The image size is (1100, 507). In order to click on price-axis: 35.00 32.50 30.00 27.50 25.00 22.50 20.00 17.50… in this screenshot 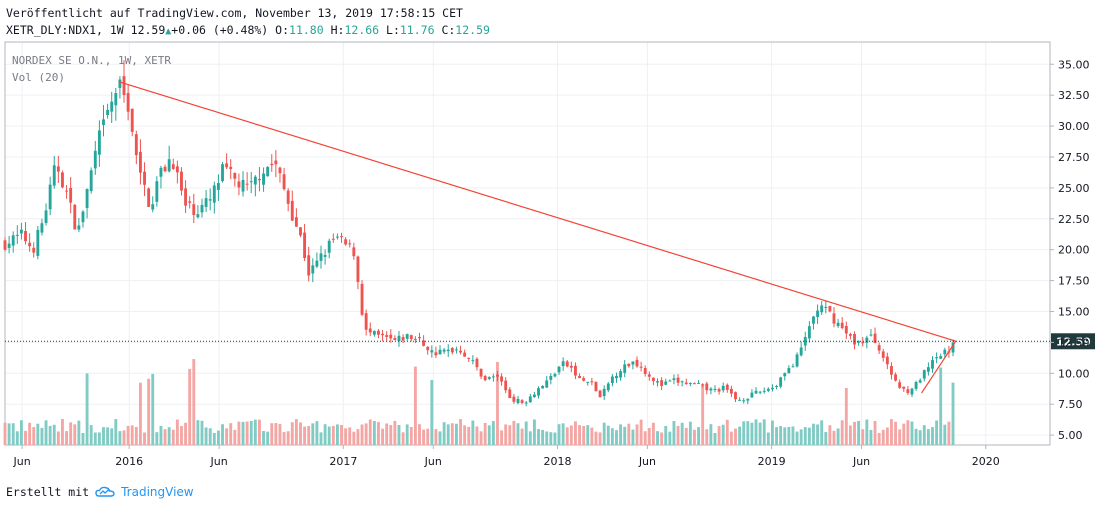, I will do `click(1070, 250)`.